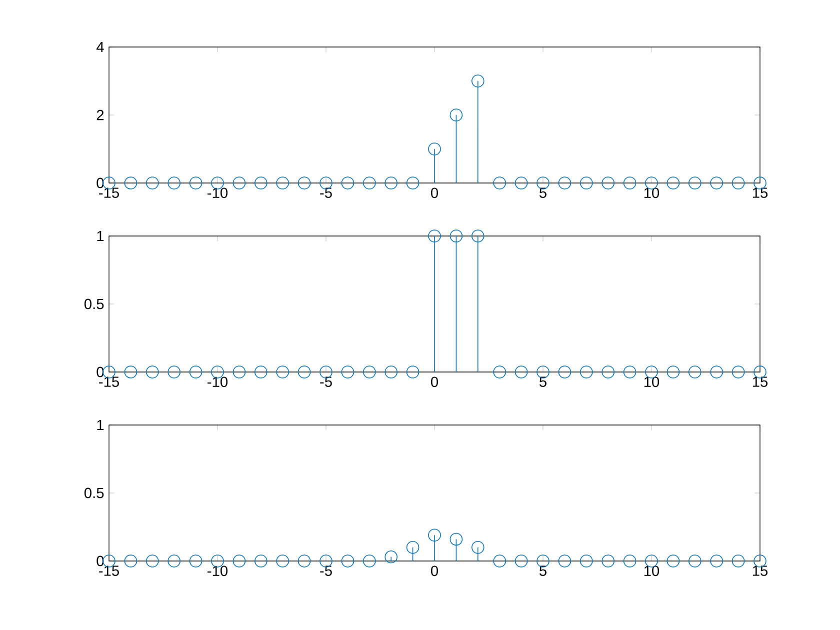  I want to click on y-tick-label: 2, so click(100, 115).